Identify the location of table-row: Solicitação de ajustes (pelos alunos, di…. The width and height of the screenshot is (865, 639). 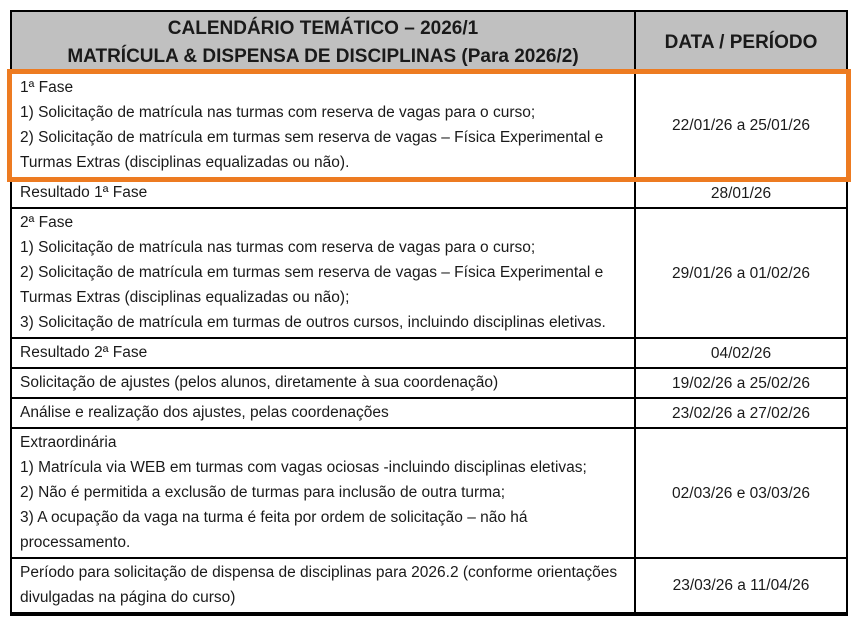
(429, 382).